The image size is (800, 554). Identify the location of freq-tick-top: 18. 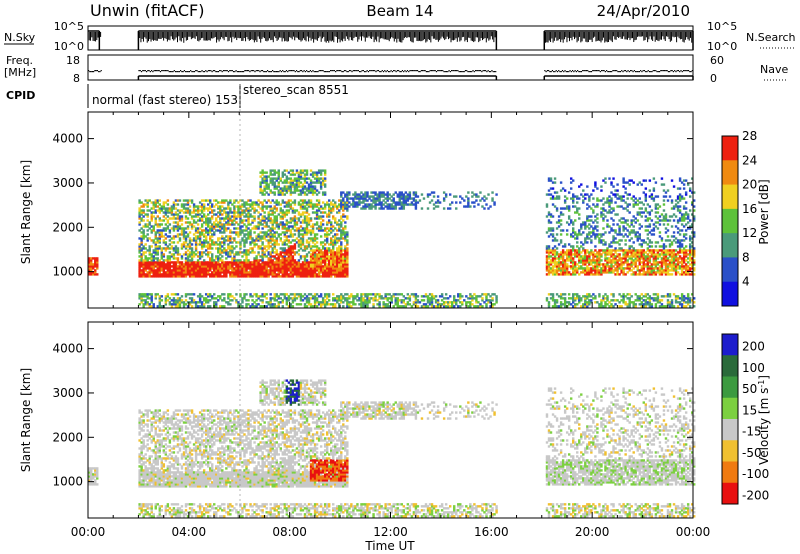
(73, 60).